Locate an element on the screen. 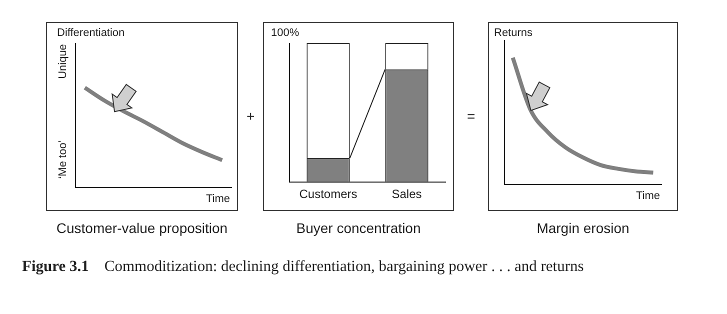  caption: Figure 3.1 is located at coordinates (55, 266).